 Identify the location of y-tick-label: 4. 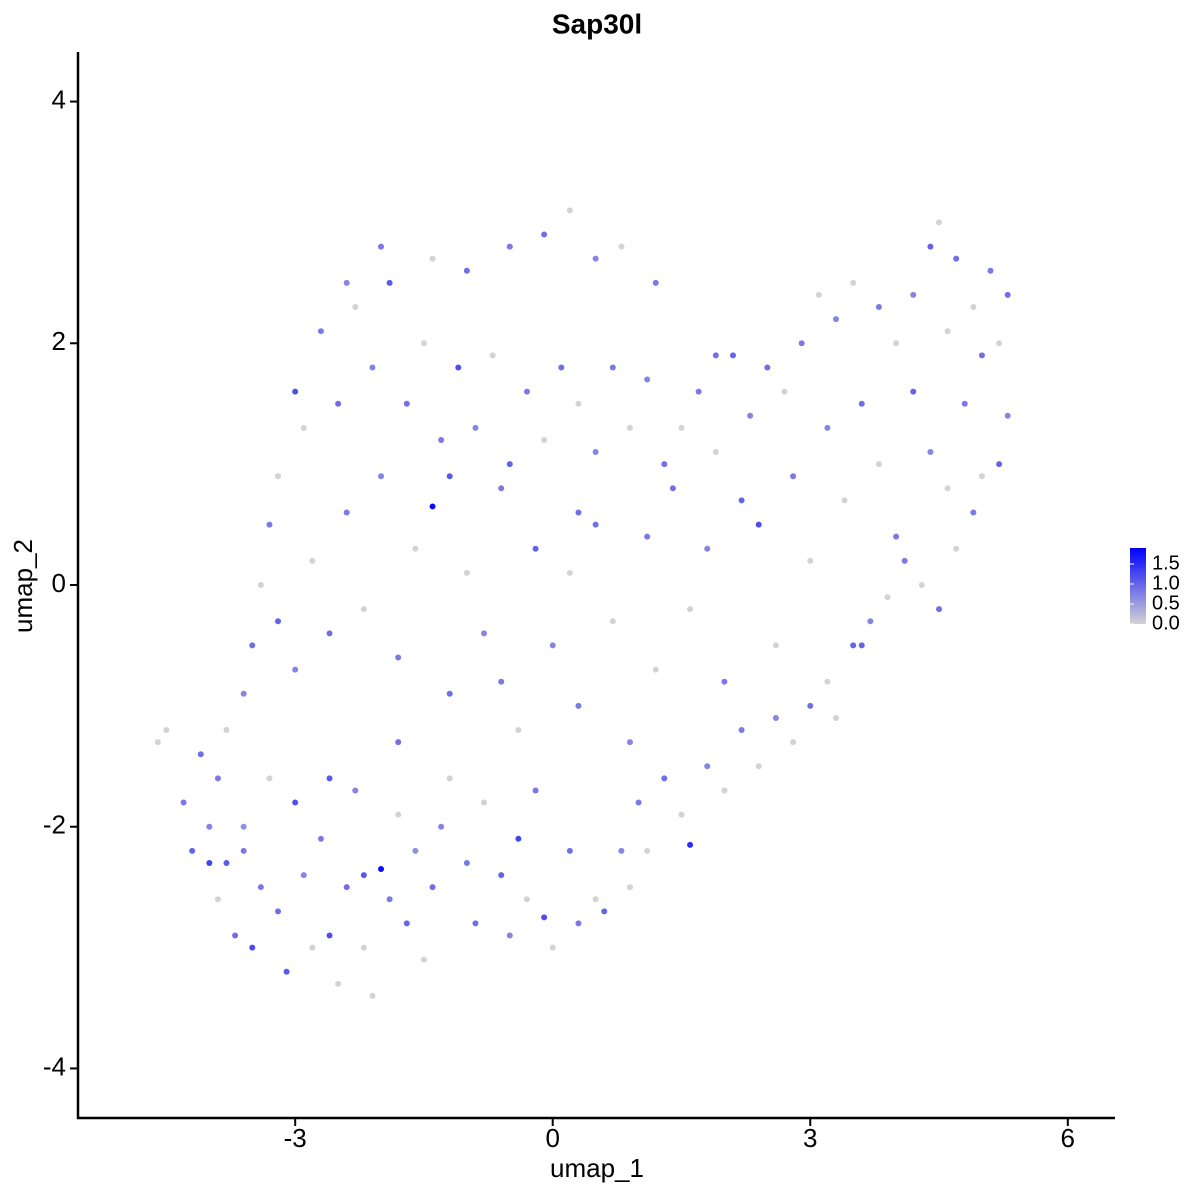
(59, 99).